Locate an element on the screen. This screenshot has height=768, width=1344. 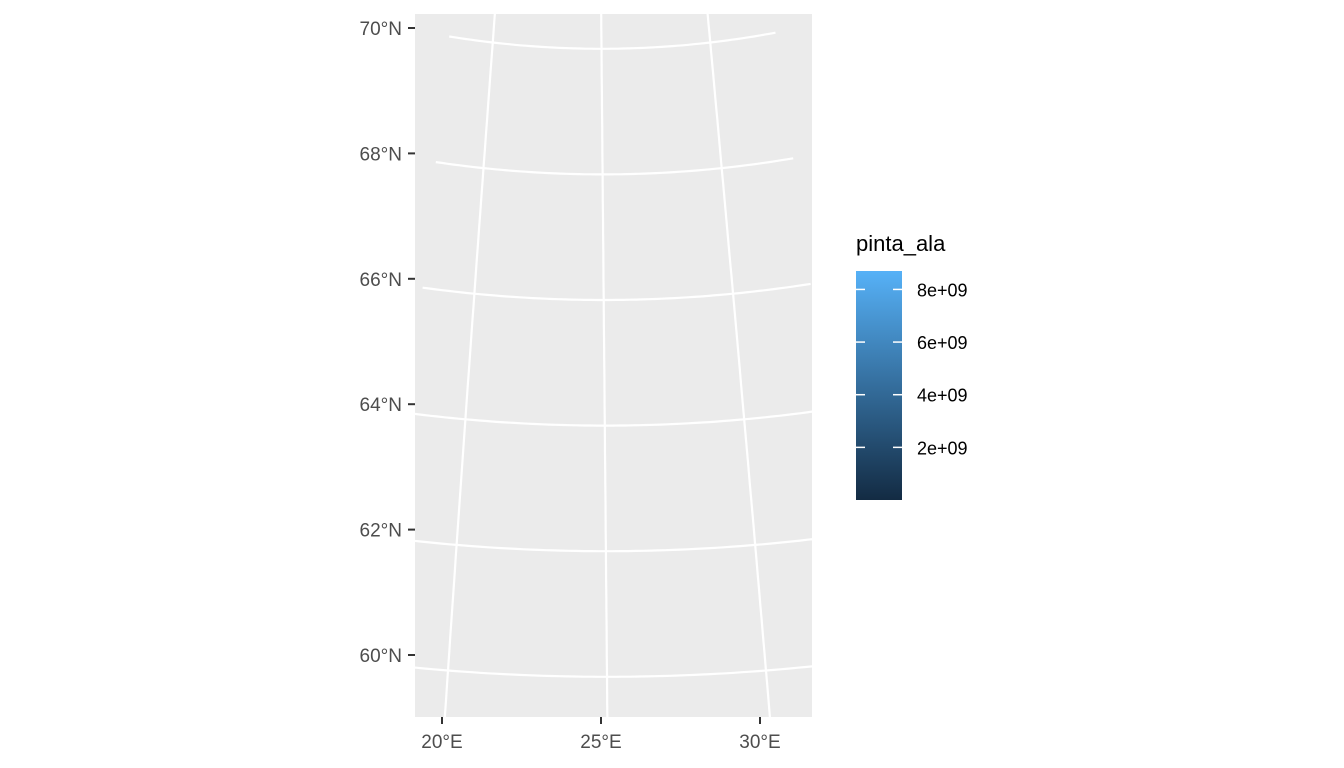
legend-break-label: 4e+09 is located at coordinates (942, 396).